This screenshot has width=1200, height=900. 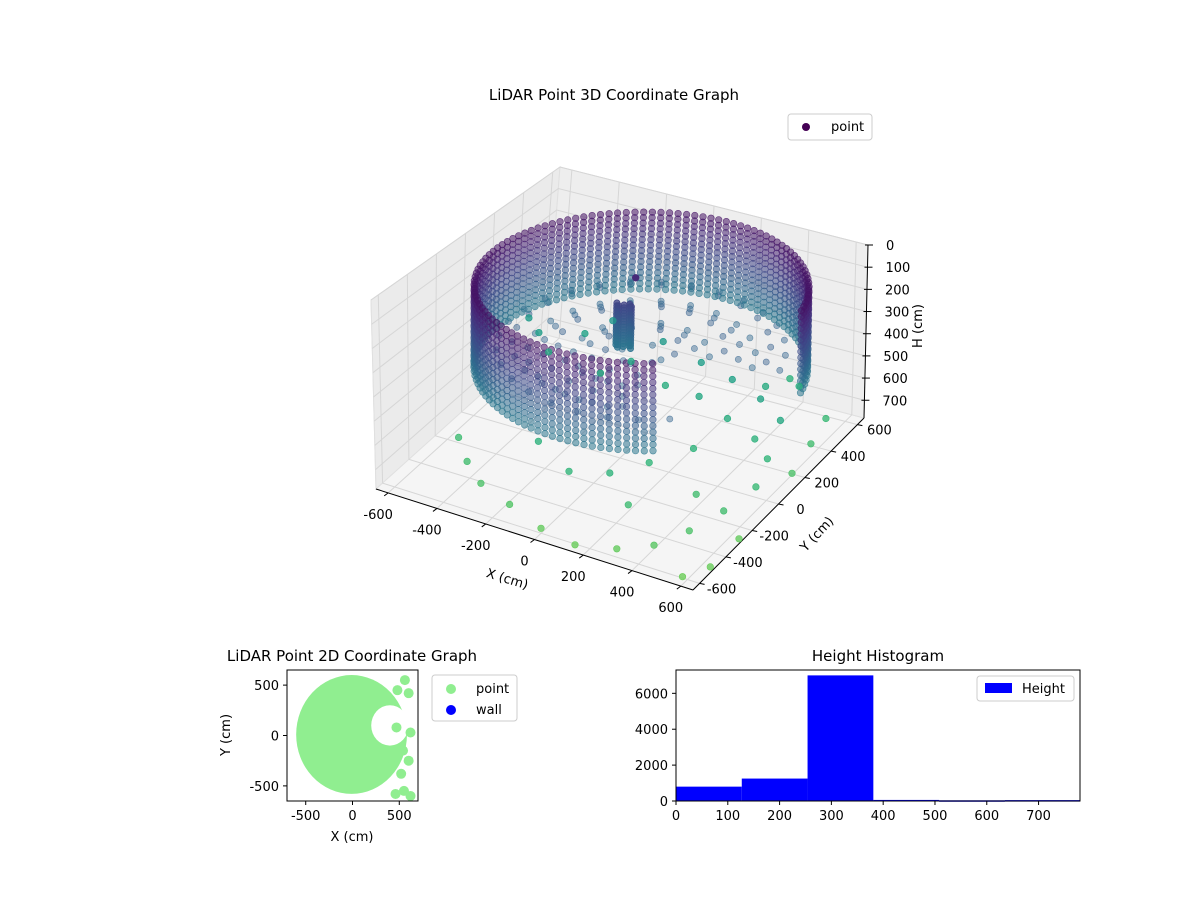 What do you see at coordinates (779, 816) in the screenshot?
I see `hx-tick-label: 200` at bounding box center [779, 816].